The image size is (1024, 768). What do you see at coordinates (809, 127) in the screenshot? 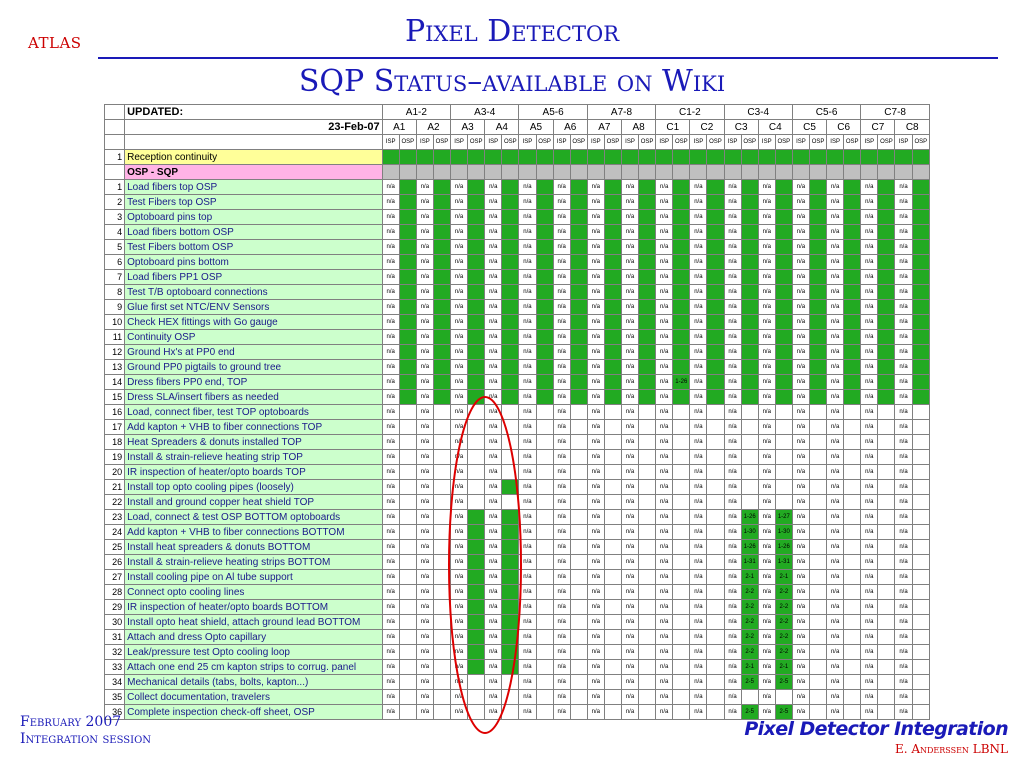
I see `sector-header: C5` at bounding box center [809, 127].